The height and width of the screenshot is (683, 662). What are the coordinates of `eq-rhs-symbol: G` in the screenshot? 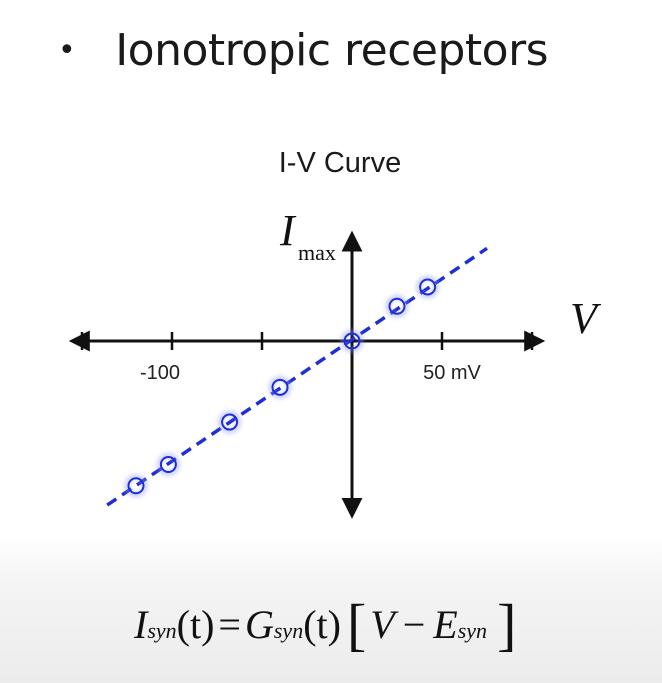 It's located at (259, 624).